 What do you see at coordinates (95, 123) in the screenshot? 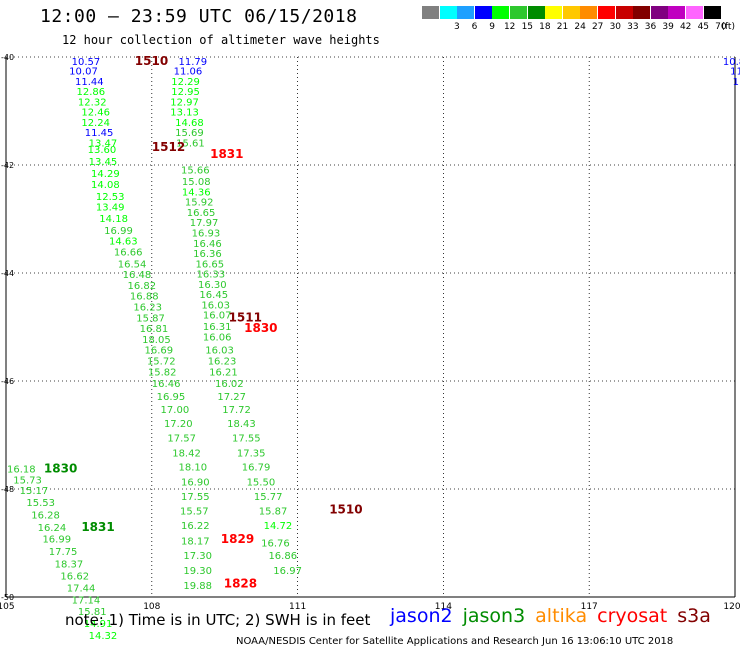
I see `wave-height-label: 12.24` at bounding box center [95, 123].